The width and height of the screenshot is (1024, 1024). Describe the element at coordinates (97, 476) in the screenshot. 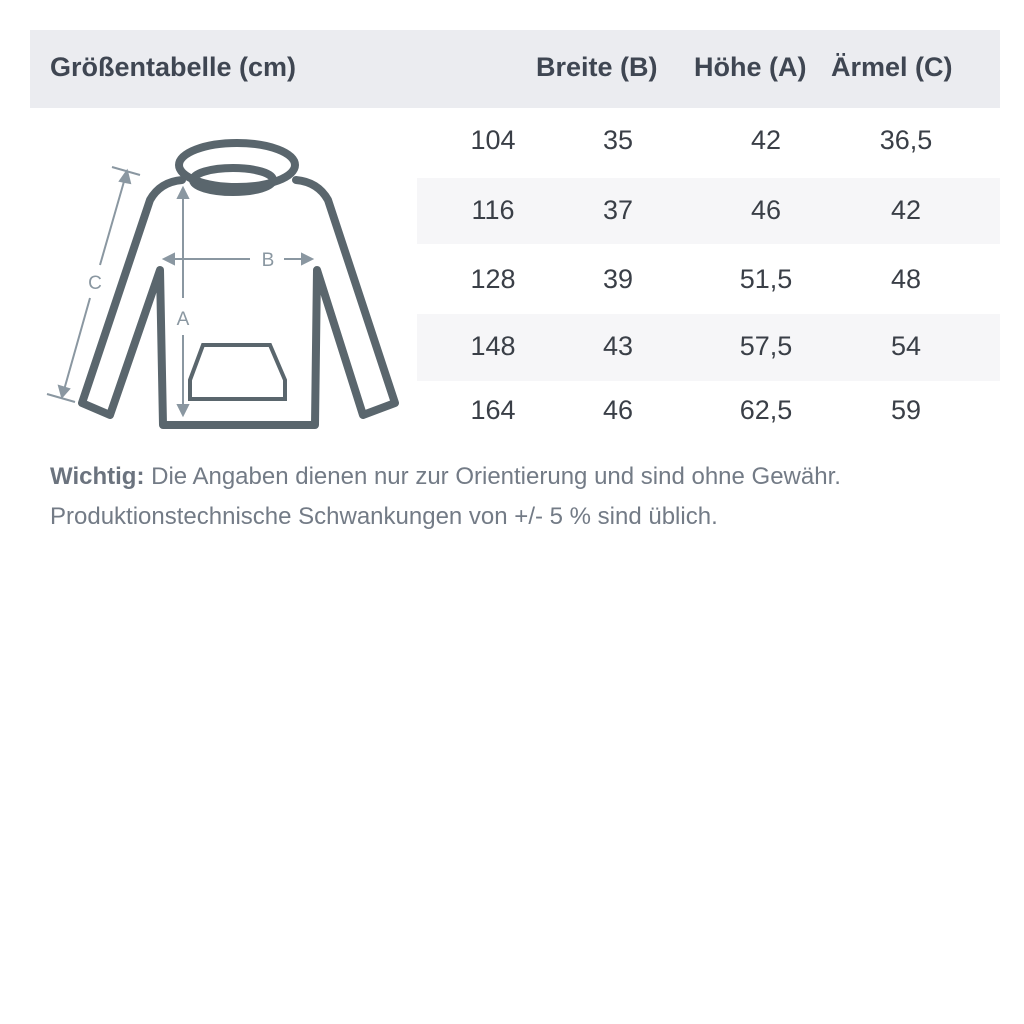

I see `note-bold: Wichtig:` at that location.